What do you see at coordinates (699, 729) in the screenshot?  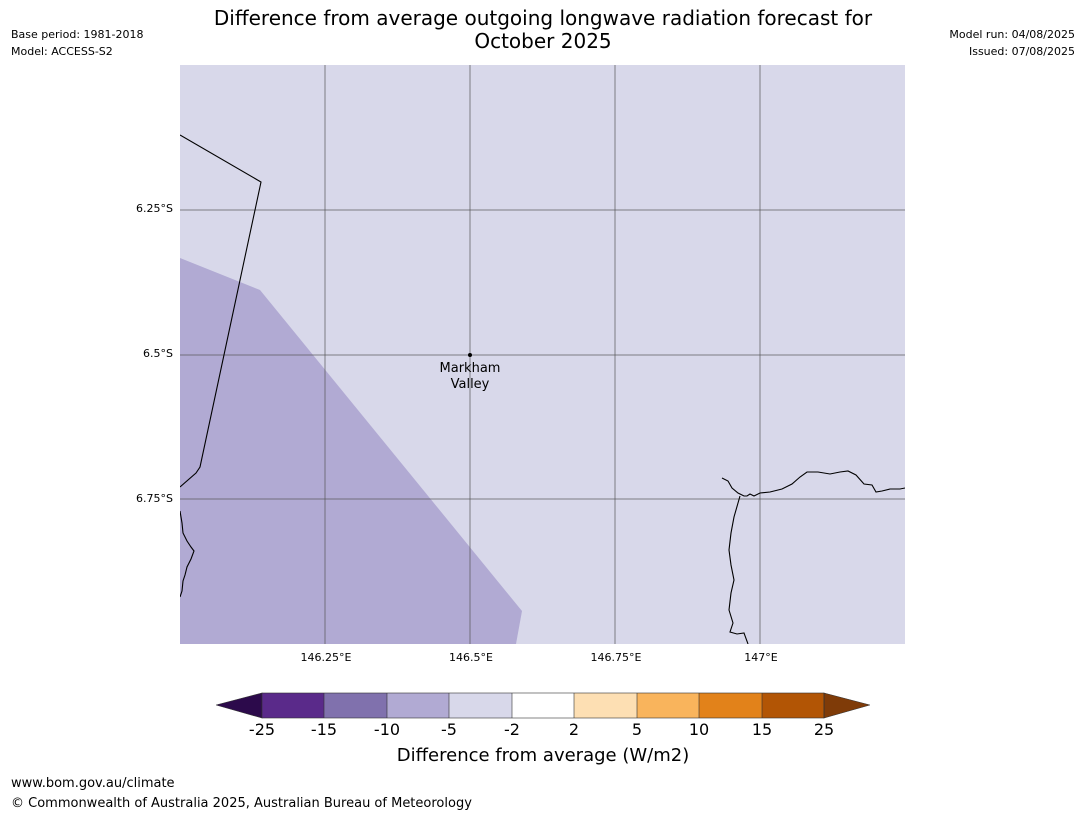 I see `colorbar-tick-10: 10` at bounding box center [699, 729].